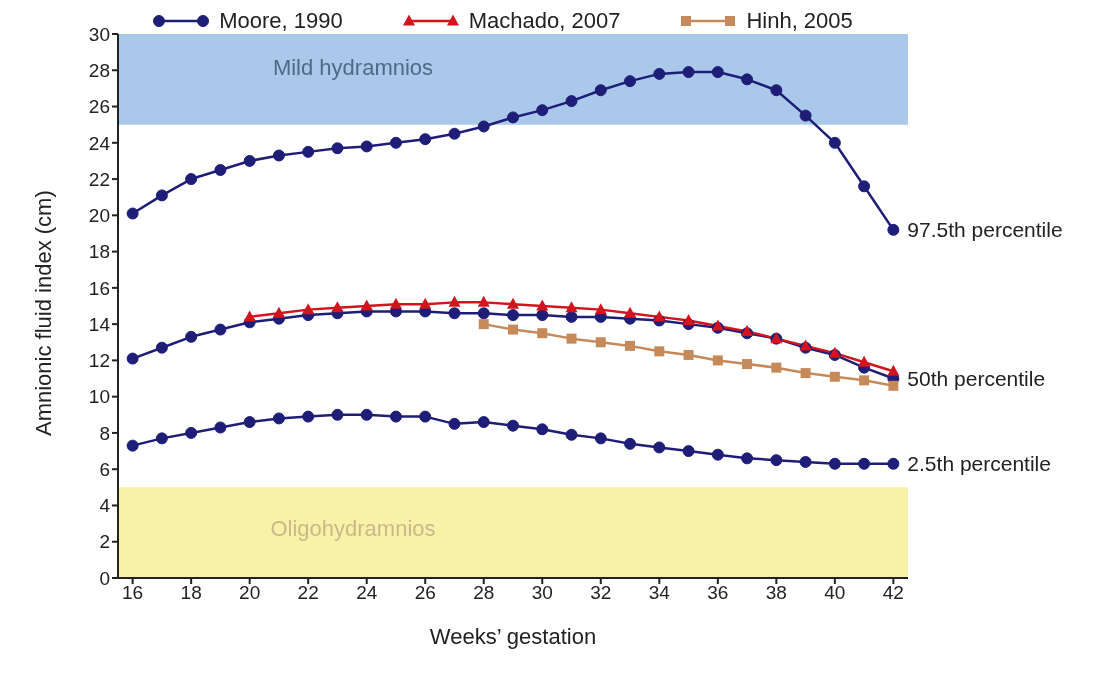 The height and width of the screenshot is (676, 1117). Describe the element at coordinates (542, 593) in the screenshot. I see `x-tick-label: 30` at that location.